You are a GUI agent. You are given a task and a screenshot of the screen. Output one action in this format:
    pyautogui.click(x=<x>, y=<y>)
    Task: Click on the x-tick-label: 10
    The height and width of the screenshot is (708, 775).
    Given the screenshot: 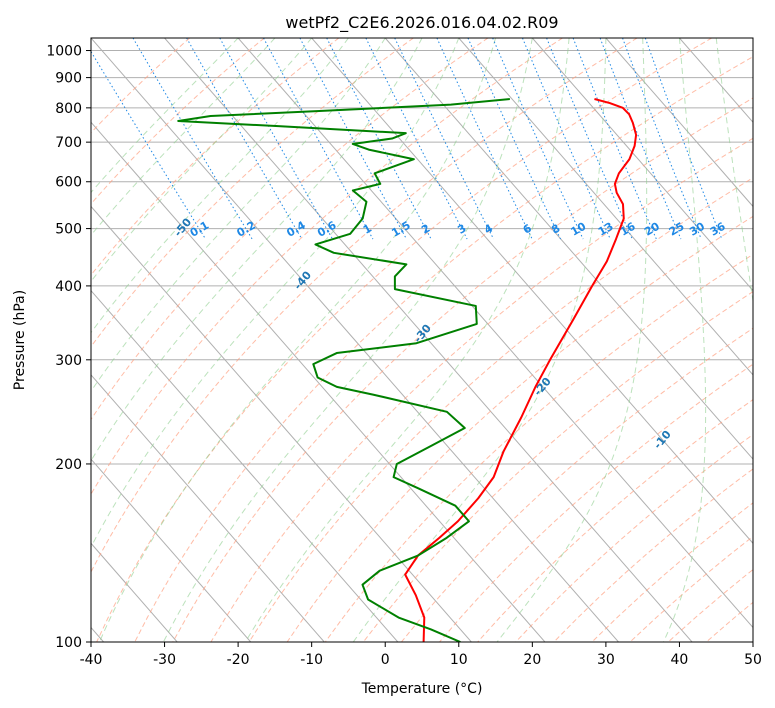 What is the action you would take?
    pyautogui.click(x=459, y=660)
    